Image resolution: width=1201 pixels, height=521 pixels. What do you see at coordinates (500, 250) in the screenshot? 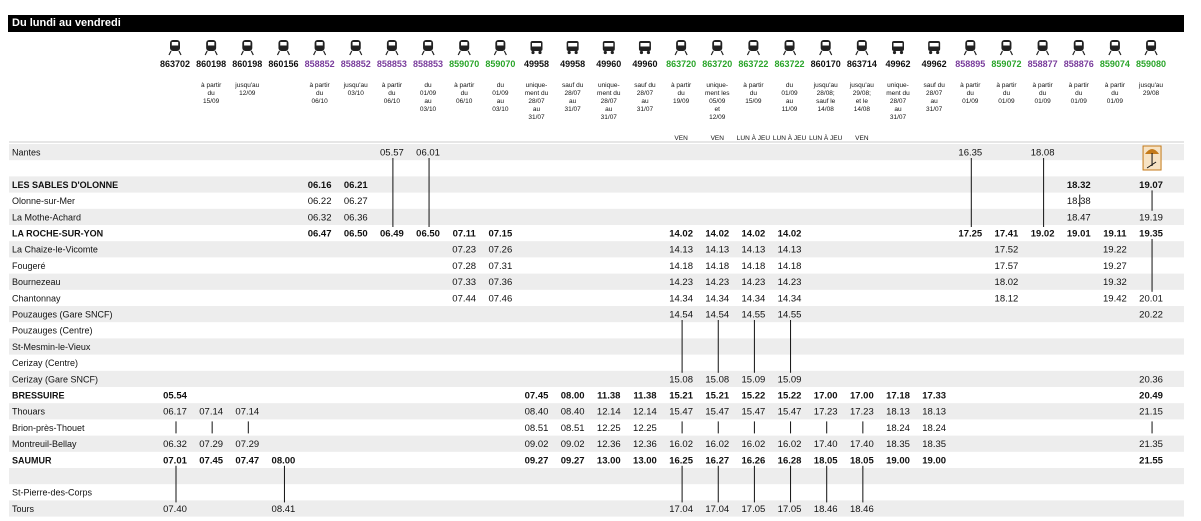
I see `time-cell: 07.26` at bounding box center [500, 250].